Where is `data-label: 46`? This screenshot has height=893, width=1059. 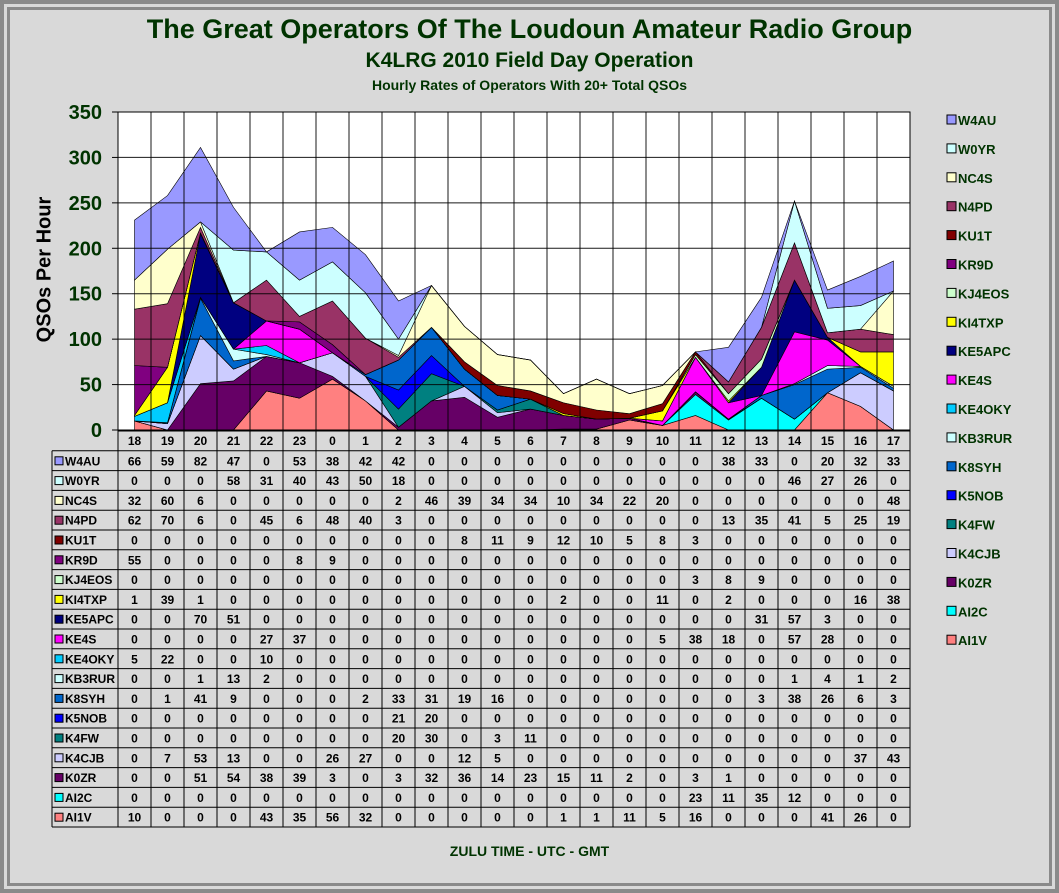
data-label: 46 is located at coordinates (432, 501).